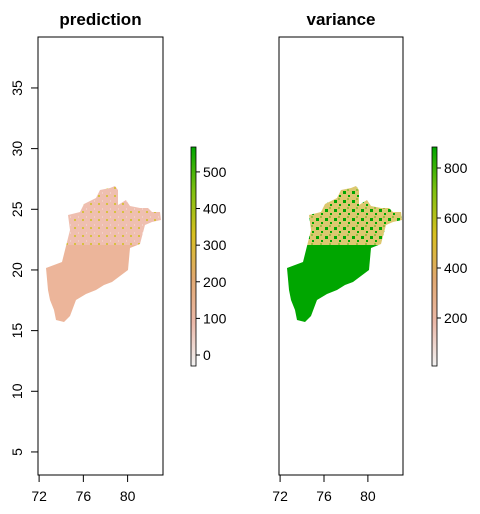 The width and height of the screenshot is (480, 514). What do you see at coordinates (341, 19) in the screenshot?
I see `panel-title: variance` at bounding box center [341, 19].